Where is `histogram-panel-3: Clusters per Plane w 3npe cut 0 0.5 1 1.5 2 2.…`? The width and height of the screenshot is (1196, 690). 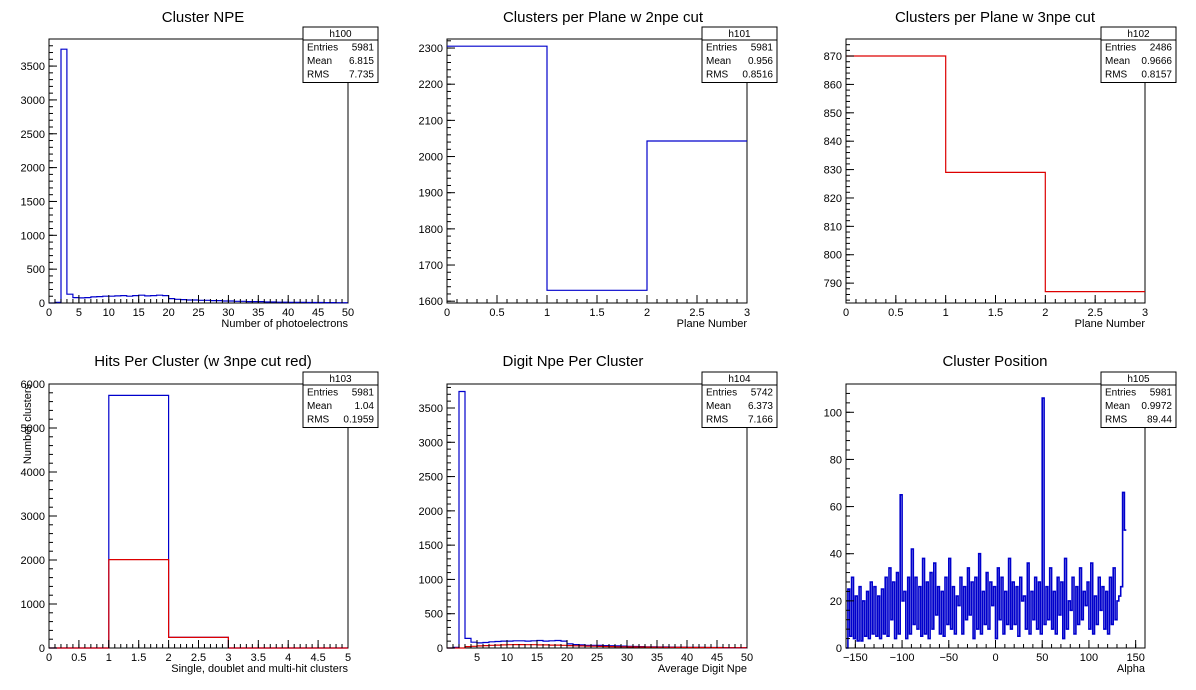 histogram-panel-3: Clusters per Plane w 3npe cut 0 0.5 1 1.5 2 2.… is located at coordinates (1000, 169).